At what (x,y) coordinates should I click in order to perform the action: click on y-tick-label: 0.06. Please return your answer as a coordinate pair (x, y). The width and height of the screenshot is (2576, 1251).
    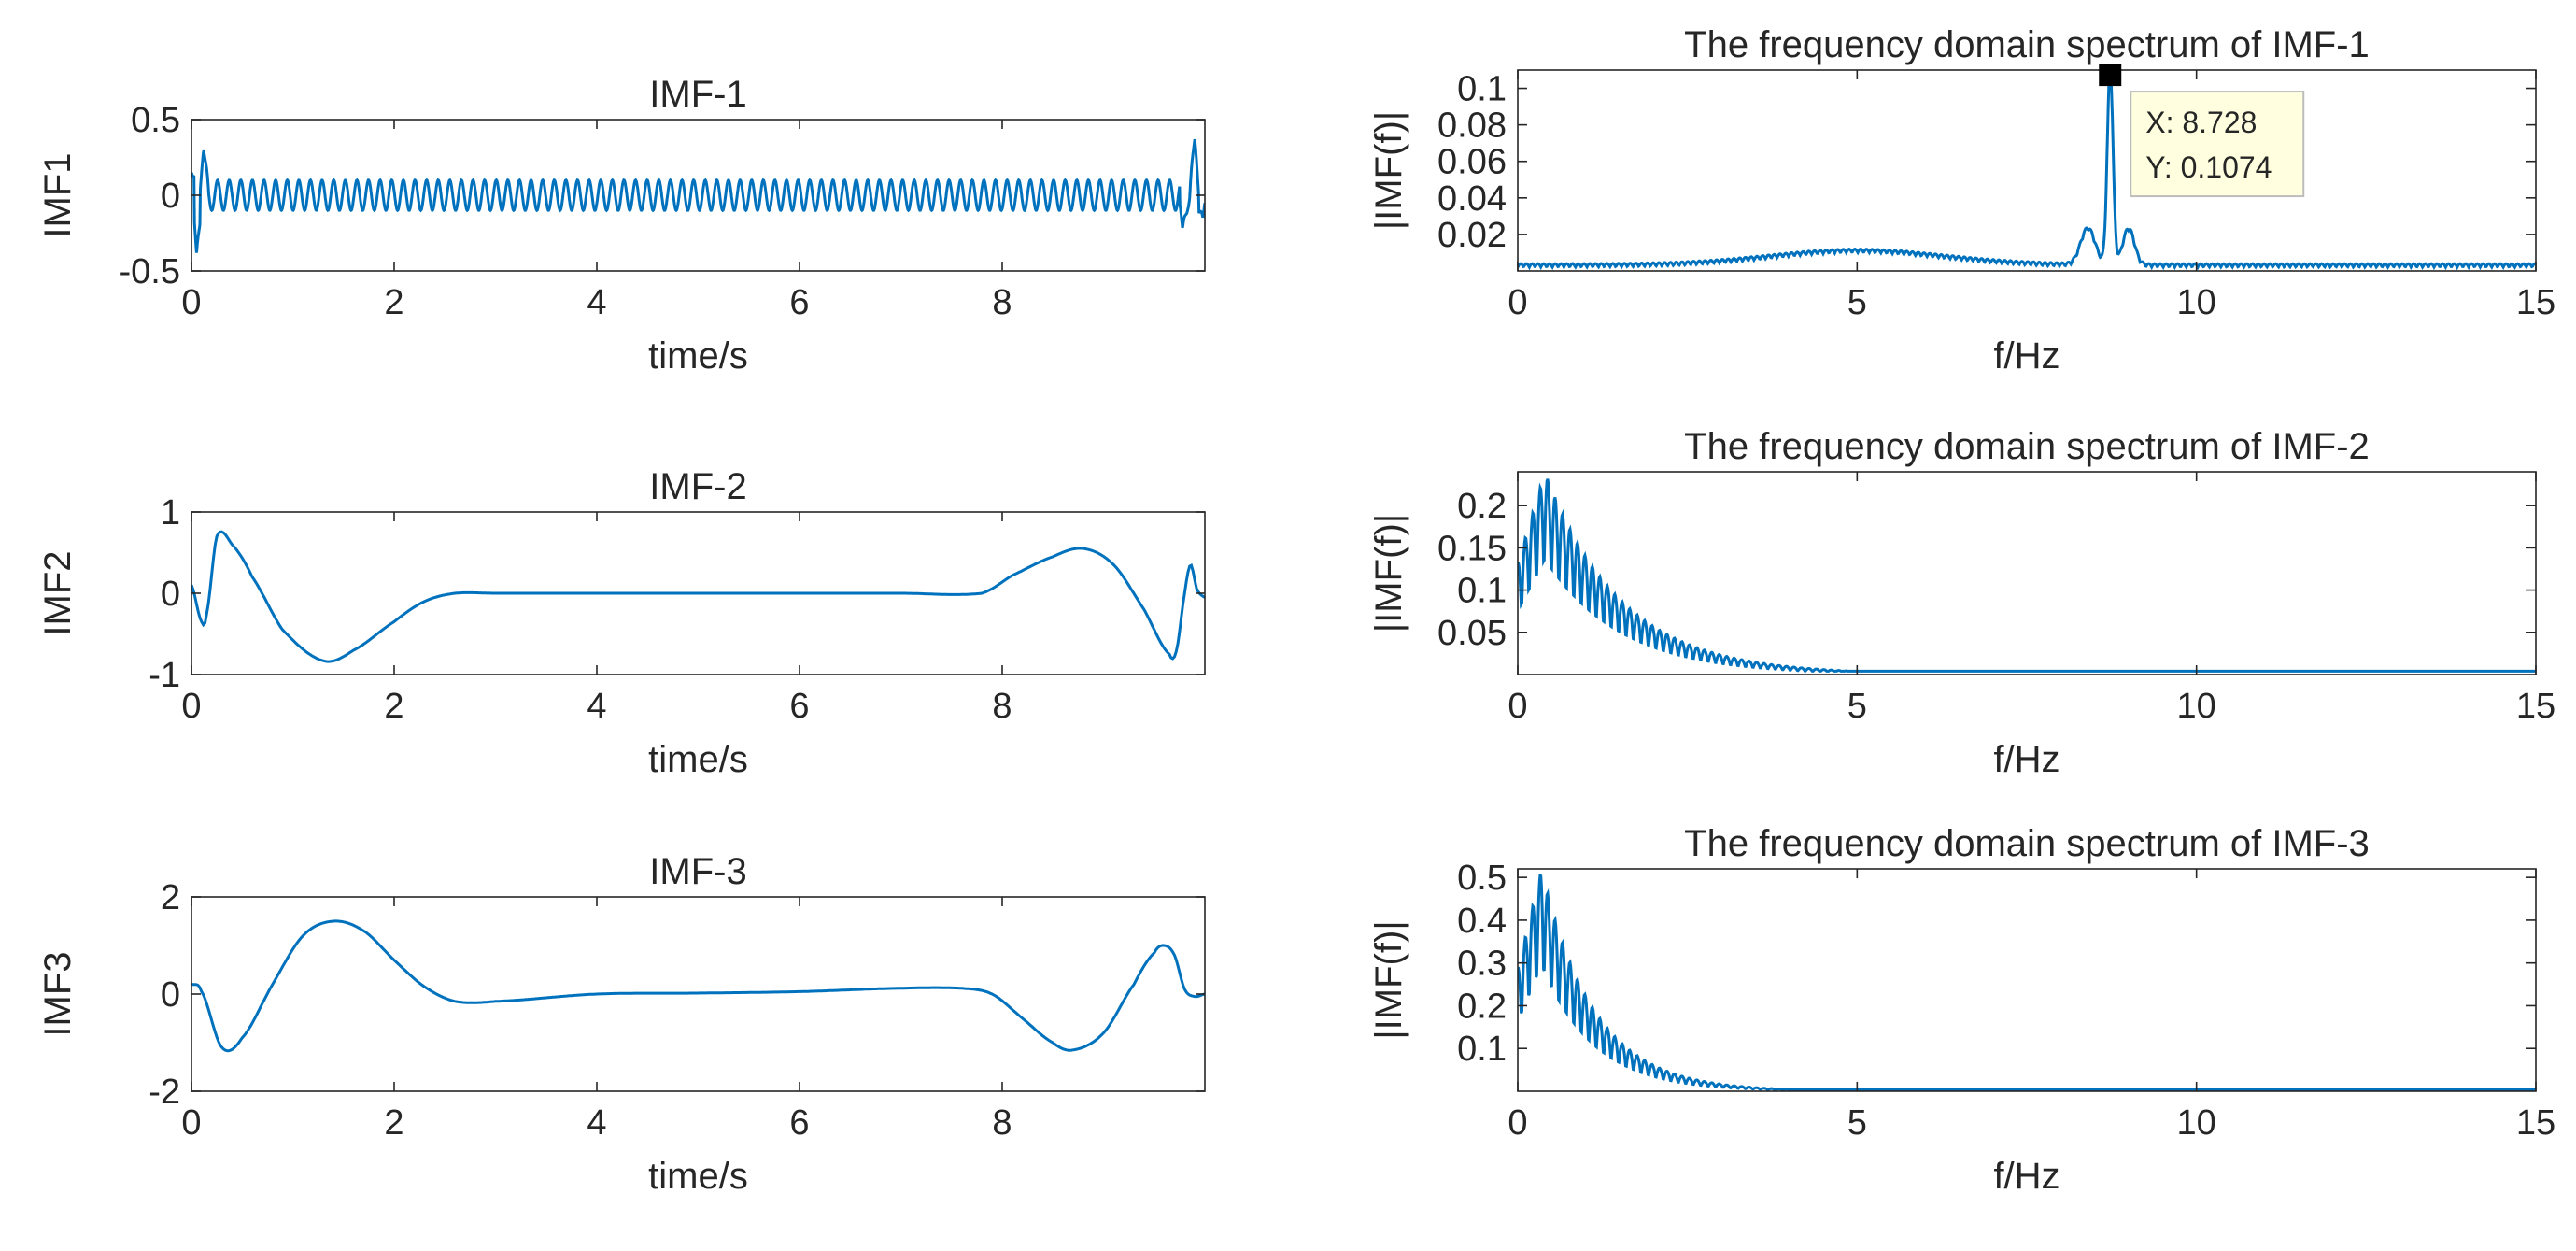
    Looking at the image, I should click on (1472, 162).